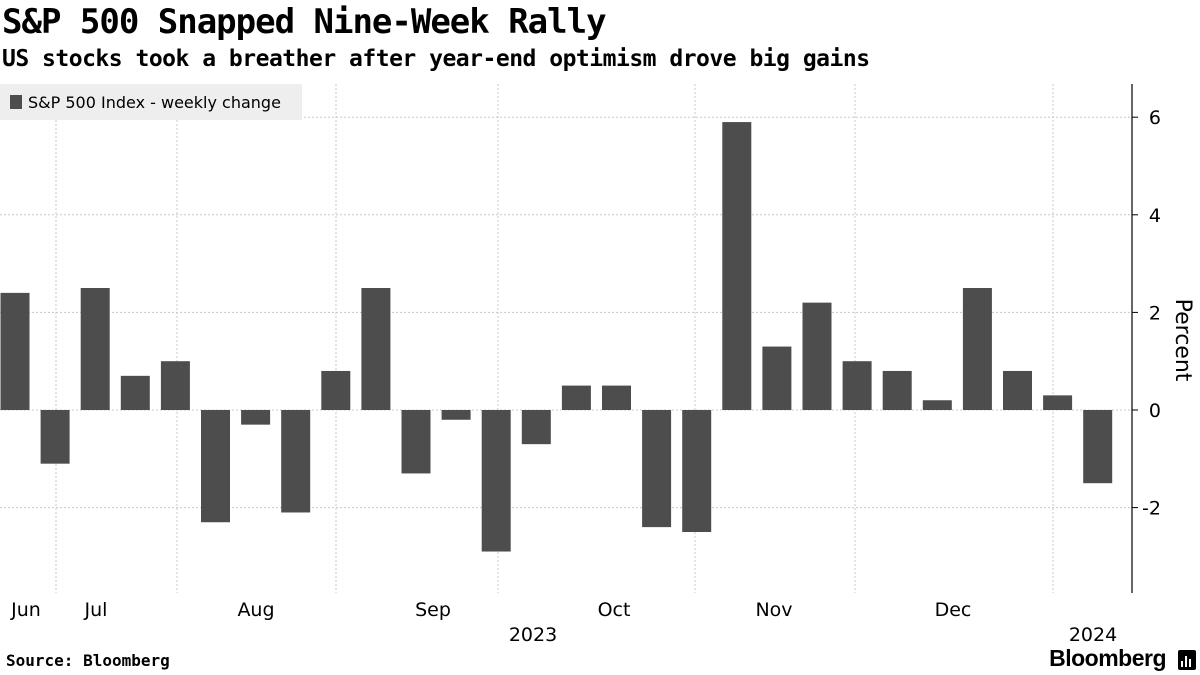  I want to click on x-axis-labels: Jun Jul Aug Sep Oct Nov Dec 2023 2024, so click(563, 622).